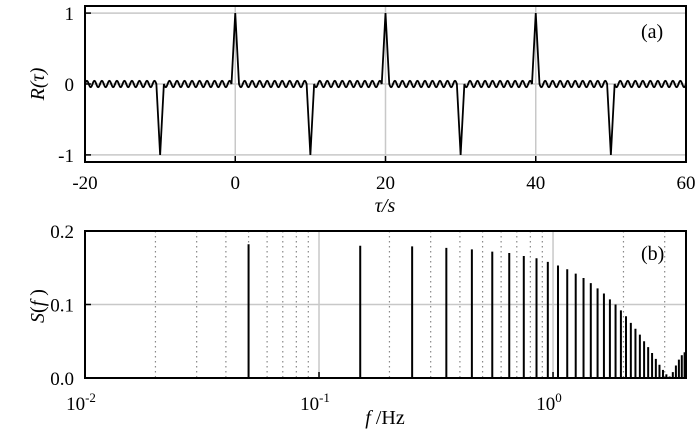  What do you see at coordinates (385, 183) in the screenshot?
I see `panel-a-x-tick-label: 20` at bounding box center [385, 183].